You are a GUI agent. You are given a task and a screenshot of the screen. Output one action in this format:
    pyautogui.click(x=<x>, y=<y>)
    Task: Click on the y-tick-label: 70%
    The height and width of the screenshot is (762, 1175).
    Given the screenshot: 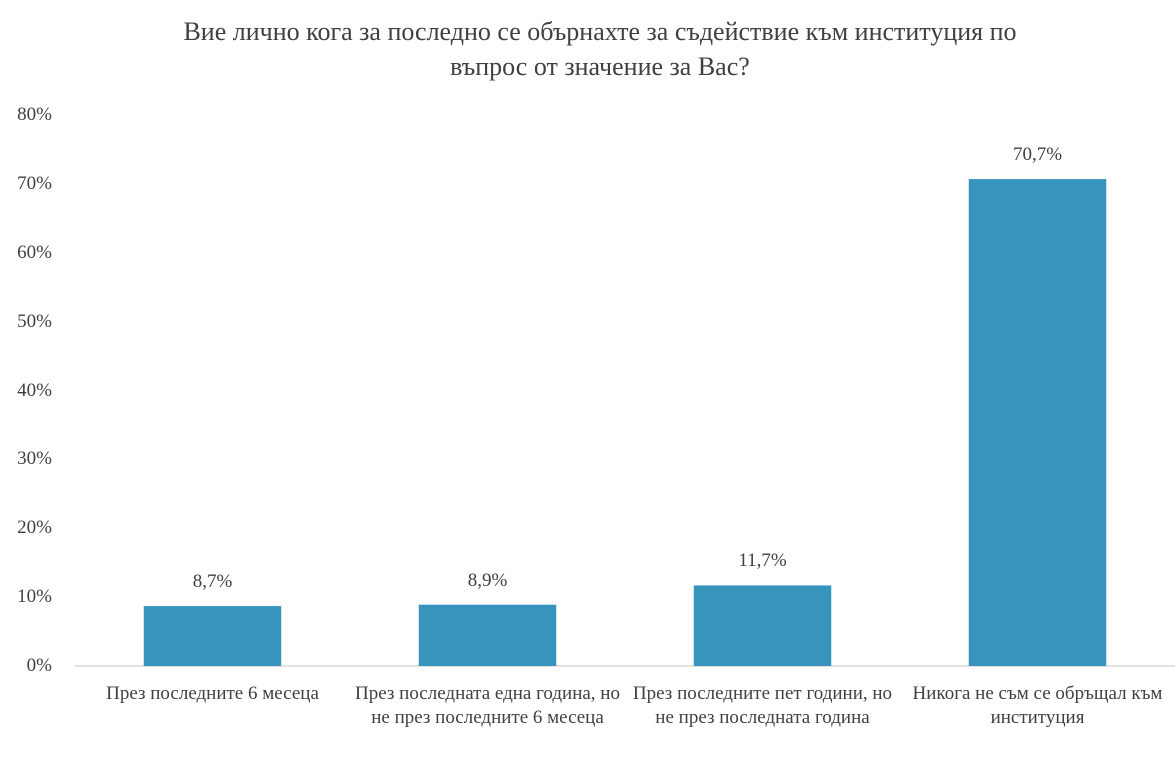 What is the action you would take?
    pyautogui.click(x=34, y=183)
    